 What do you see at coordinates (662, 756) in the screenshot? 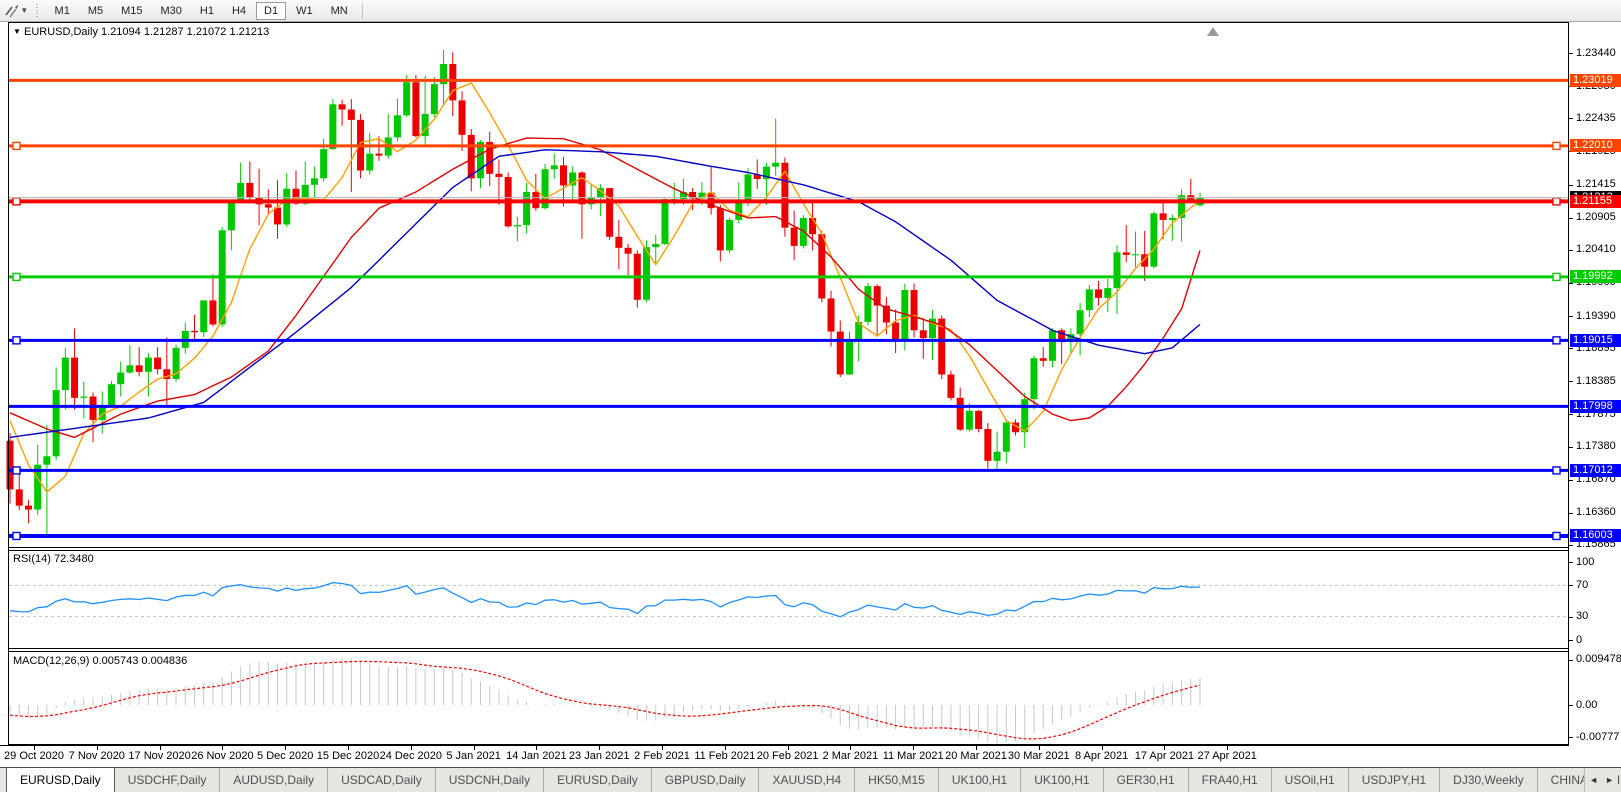
I see `date-label: 2 Feb 2021` at bounding box center [662, 756].